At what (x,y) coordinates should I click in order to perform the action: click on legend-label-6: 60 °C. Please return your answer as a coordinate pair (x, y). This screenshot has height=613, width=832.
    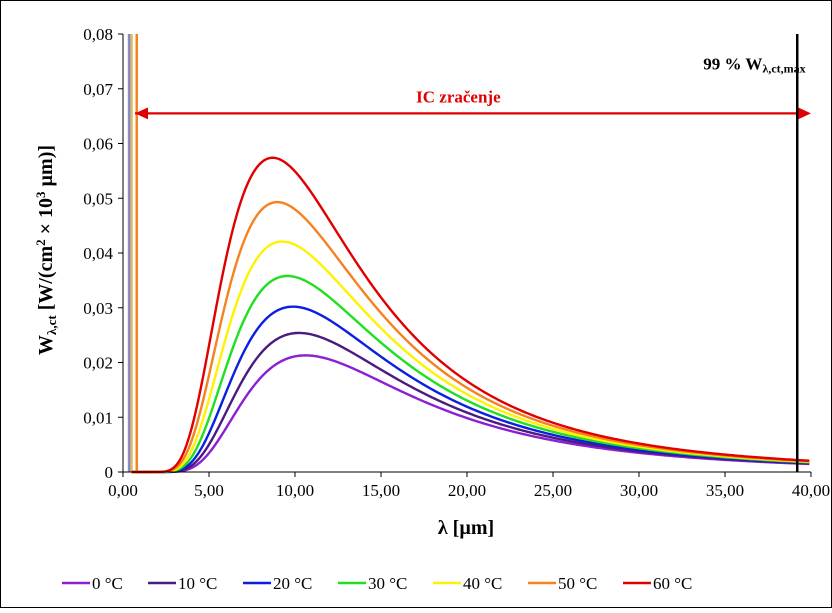
    Looking at the image, I should click on (672, 583).